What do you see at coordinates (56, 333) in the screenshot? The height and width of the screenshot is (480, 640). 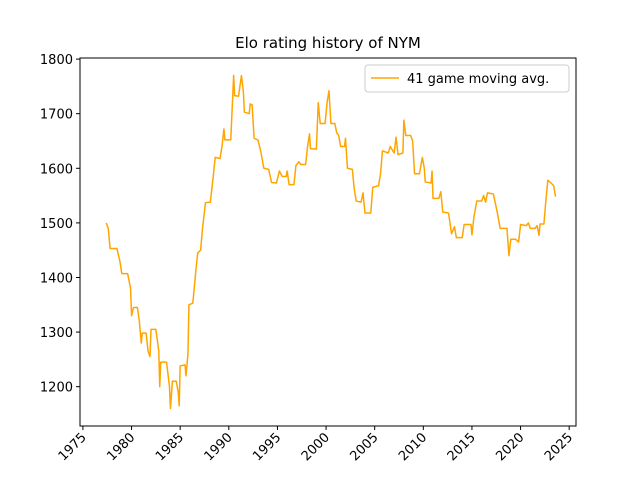 I see `y-tick-label: 1300` at bounding box center [56, 333].